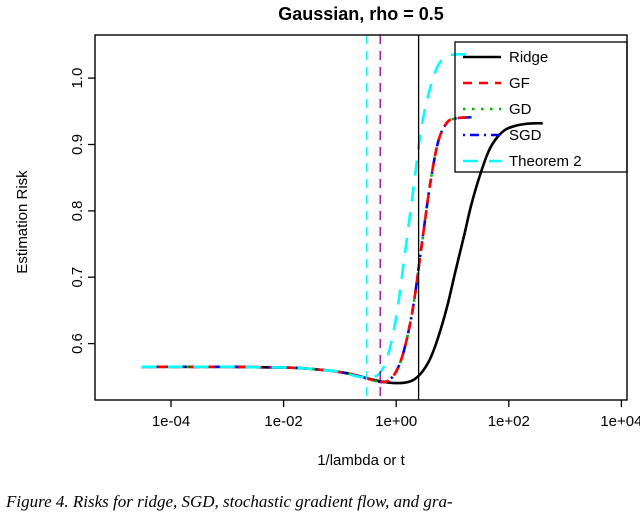 The height and width of the screenshot is (515, 640). I want to click on legend-entry-label: Ridge, so click(528, 57).